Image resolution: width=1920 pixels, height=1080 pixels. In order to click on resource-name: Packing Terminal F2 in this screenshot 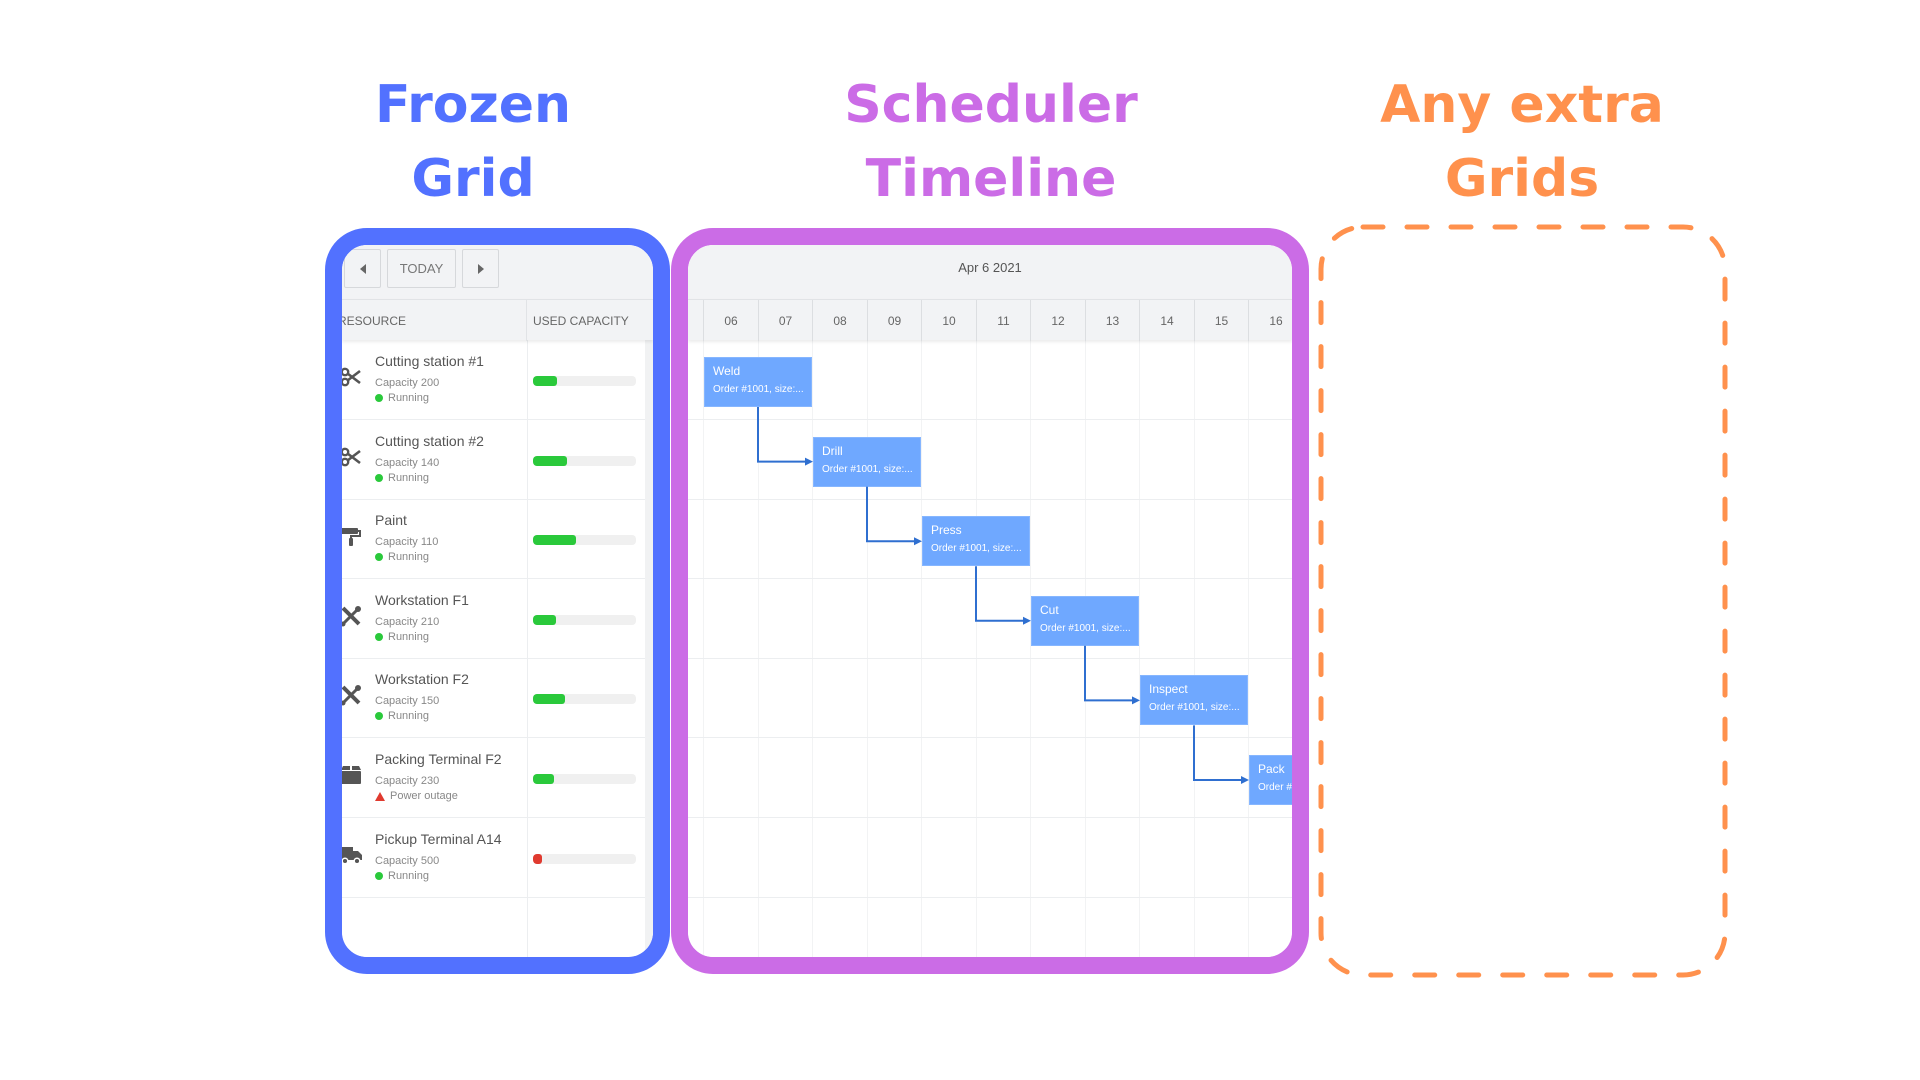, I will do `click(438, 759)`.